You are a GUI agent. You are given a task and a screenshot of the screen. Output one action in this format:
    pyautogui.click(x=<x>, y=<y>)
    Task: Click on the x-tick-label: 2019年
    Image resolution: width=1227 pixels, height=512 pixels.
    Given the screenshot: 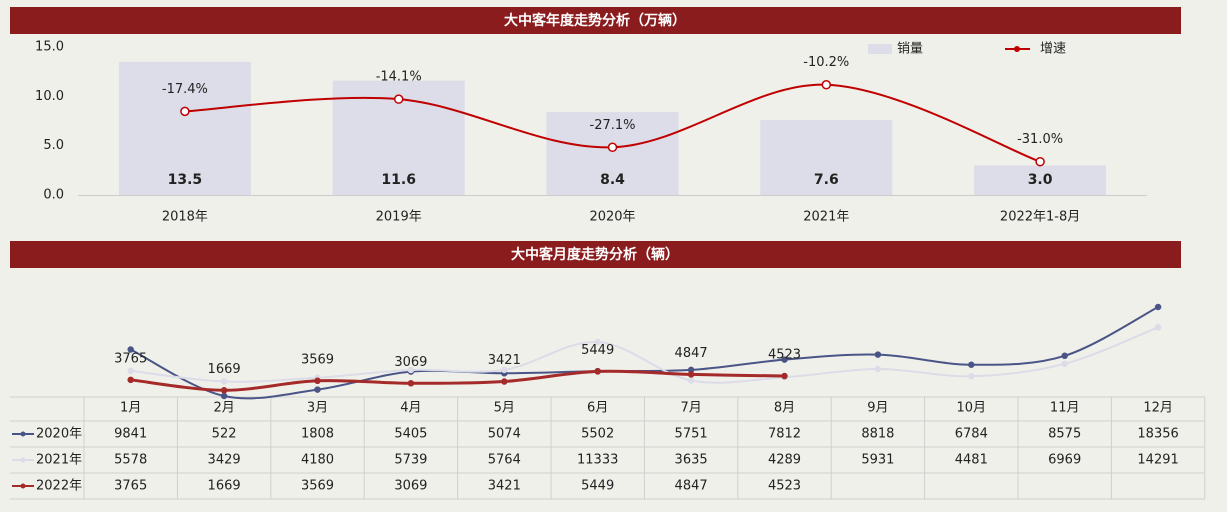 What is the action you would take?
    pyautogui.click(x=399, y=217)
    